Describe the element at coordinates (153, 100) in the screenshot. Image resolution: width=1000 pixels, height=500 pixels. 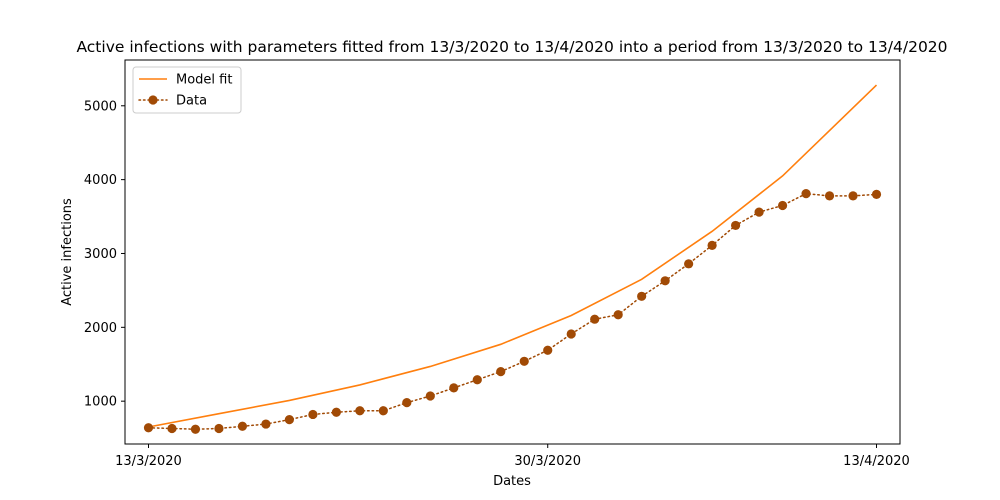
I see `legend-marker-data` at that location.